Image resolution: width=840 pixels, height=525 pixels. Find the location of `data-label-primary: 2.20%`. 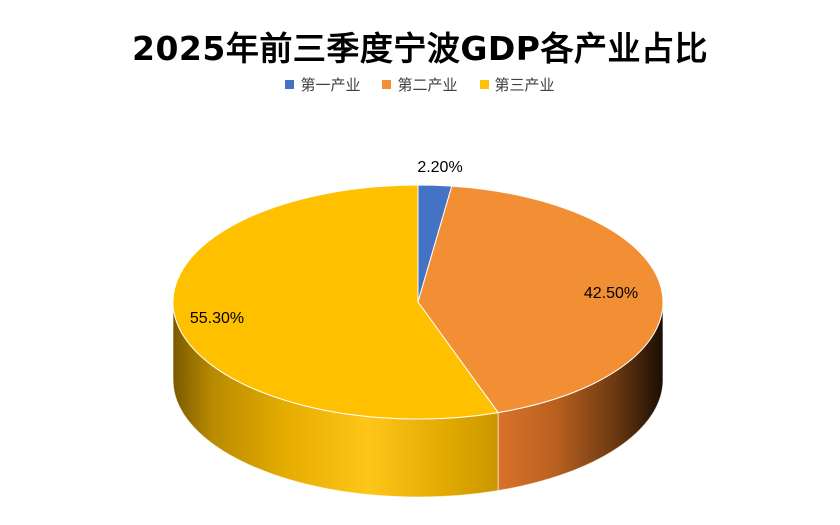

data-label-primary: 2.20% is located at coordinates (439, 167).